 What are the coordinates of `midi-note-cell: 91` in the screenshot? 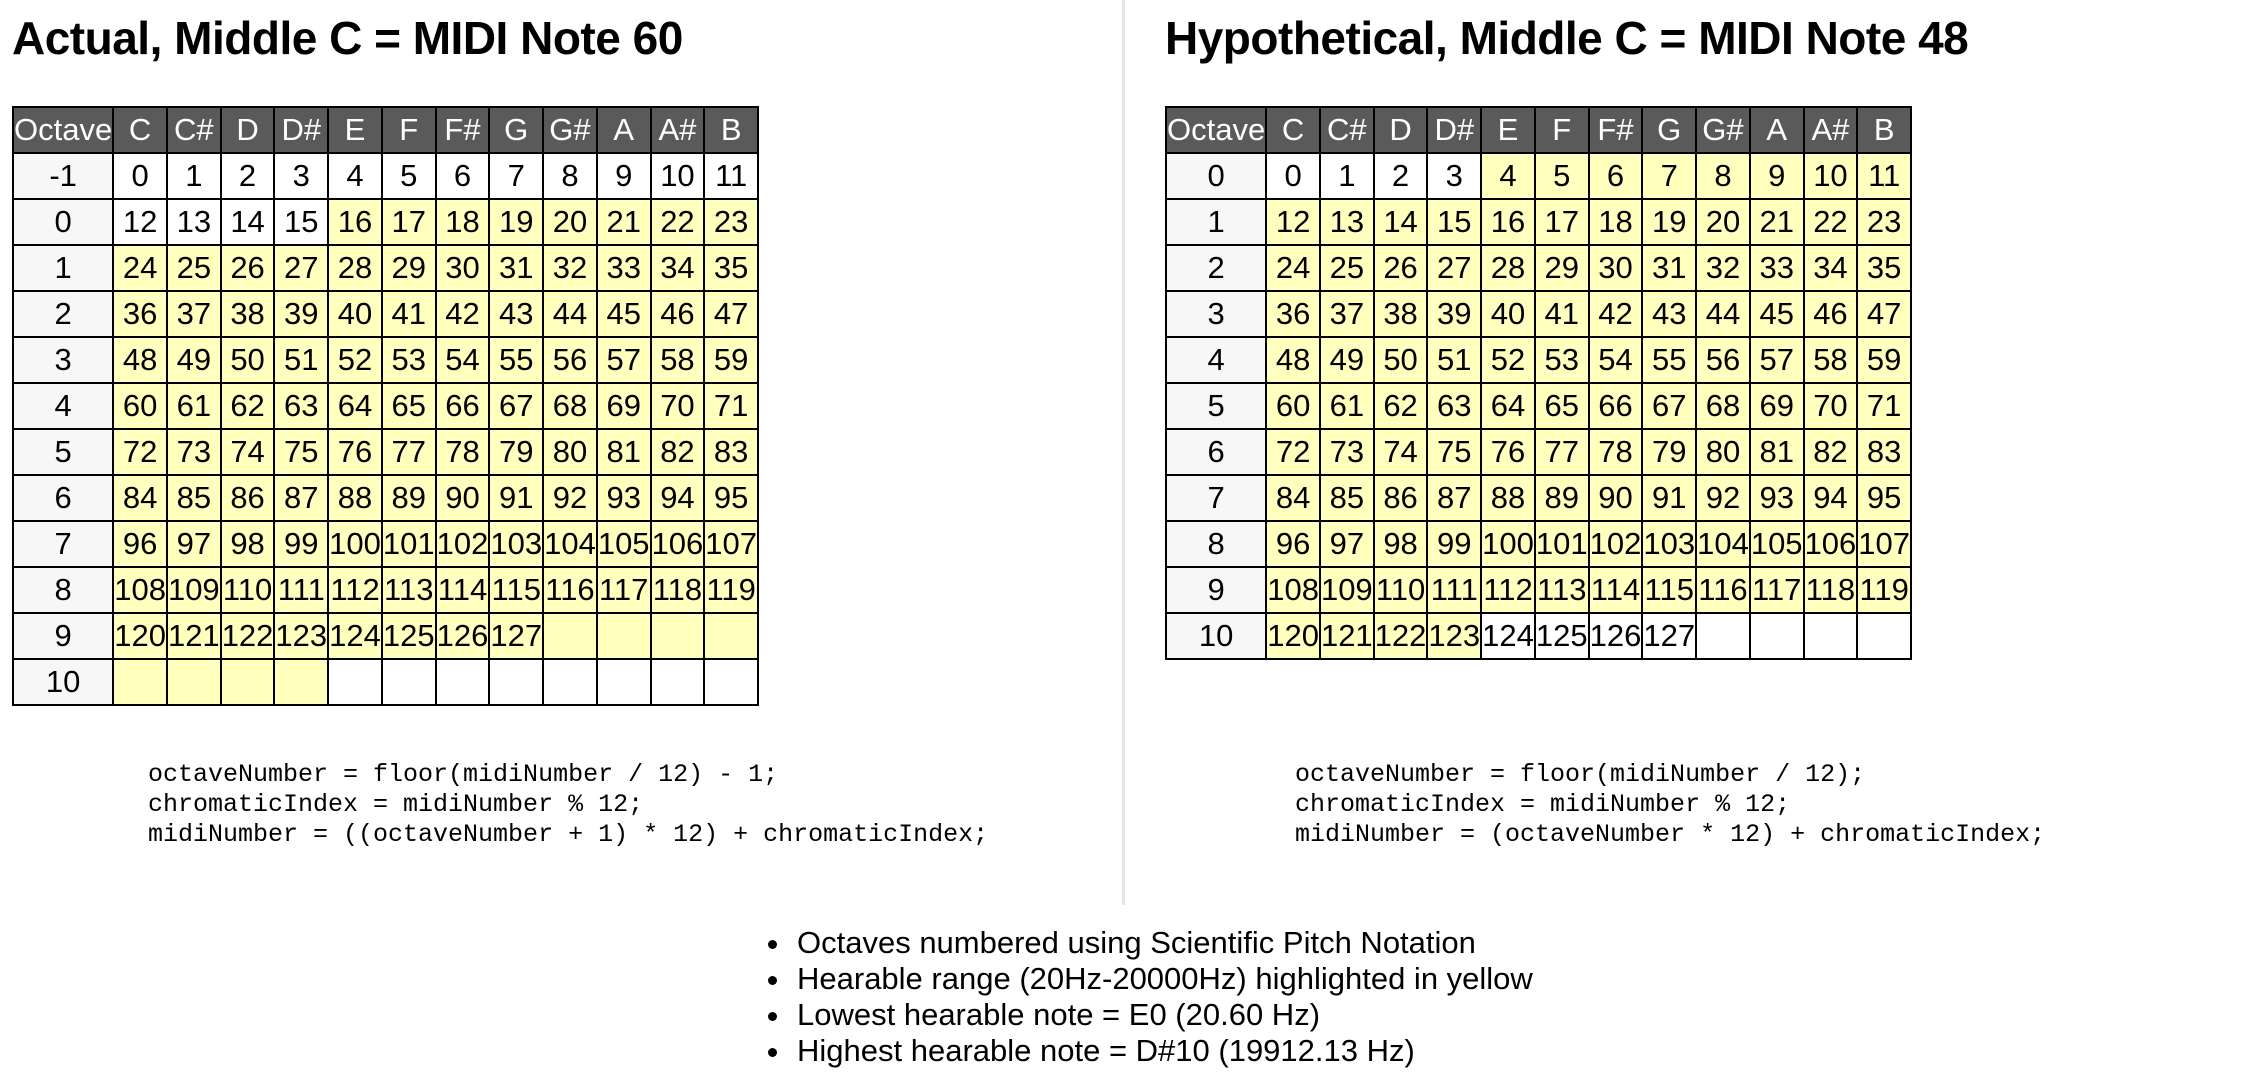 It's located at (1669, 498).